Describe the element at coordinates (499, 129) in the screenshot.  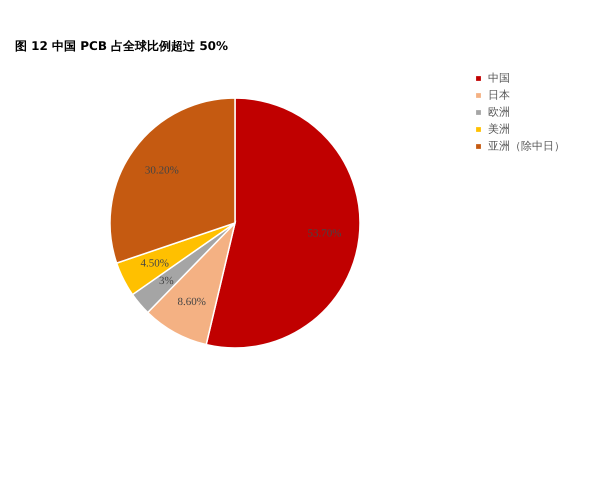
I see `legend-label: 美洲` at that location.